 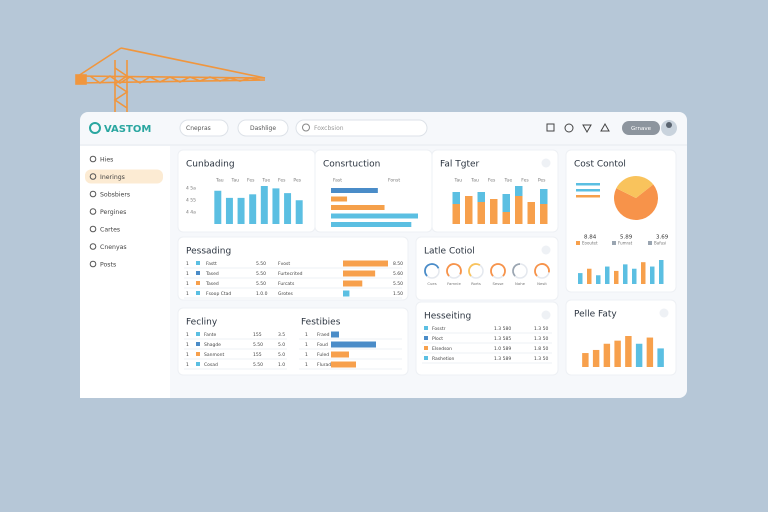 What do you see at coordinates (214, 355) in the screenshot?
I see `cell: Sanmont` at bounding box center [214, 355].